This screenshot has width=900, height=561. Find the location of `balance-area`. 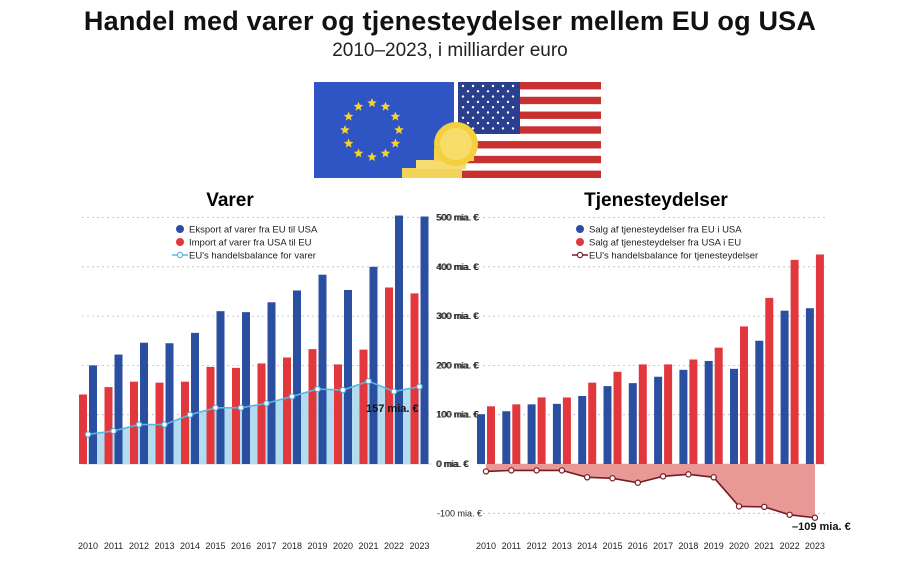

balance-area is located at coordinates (650, 491).